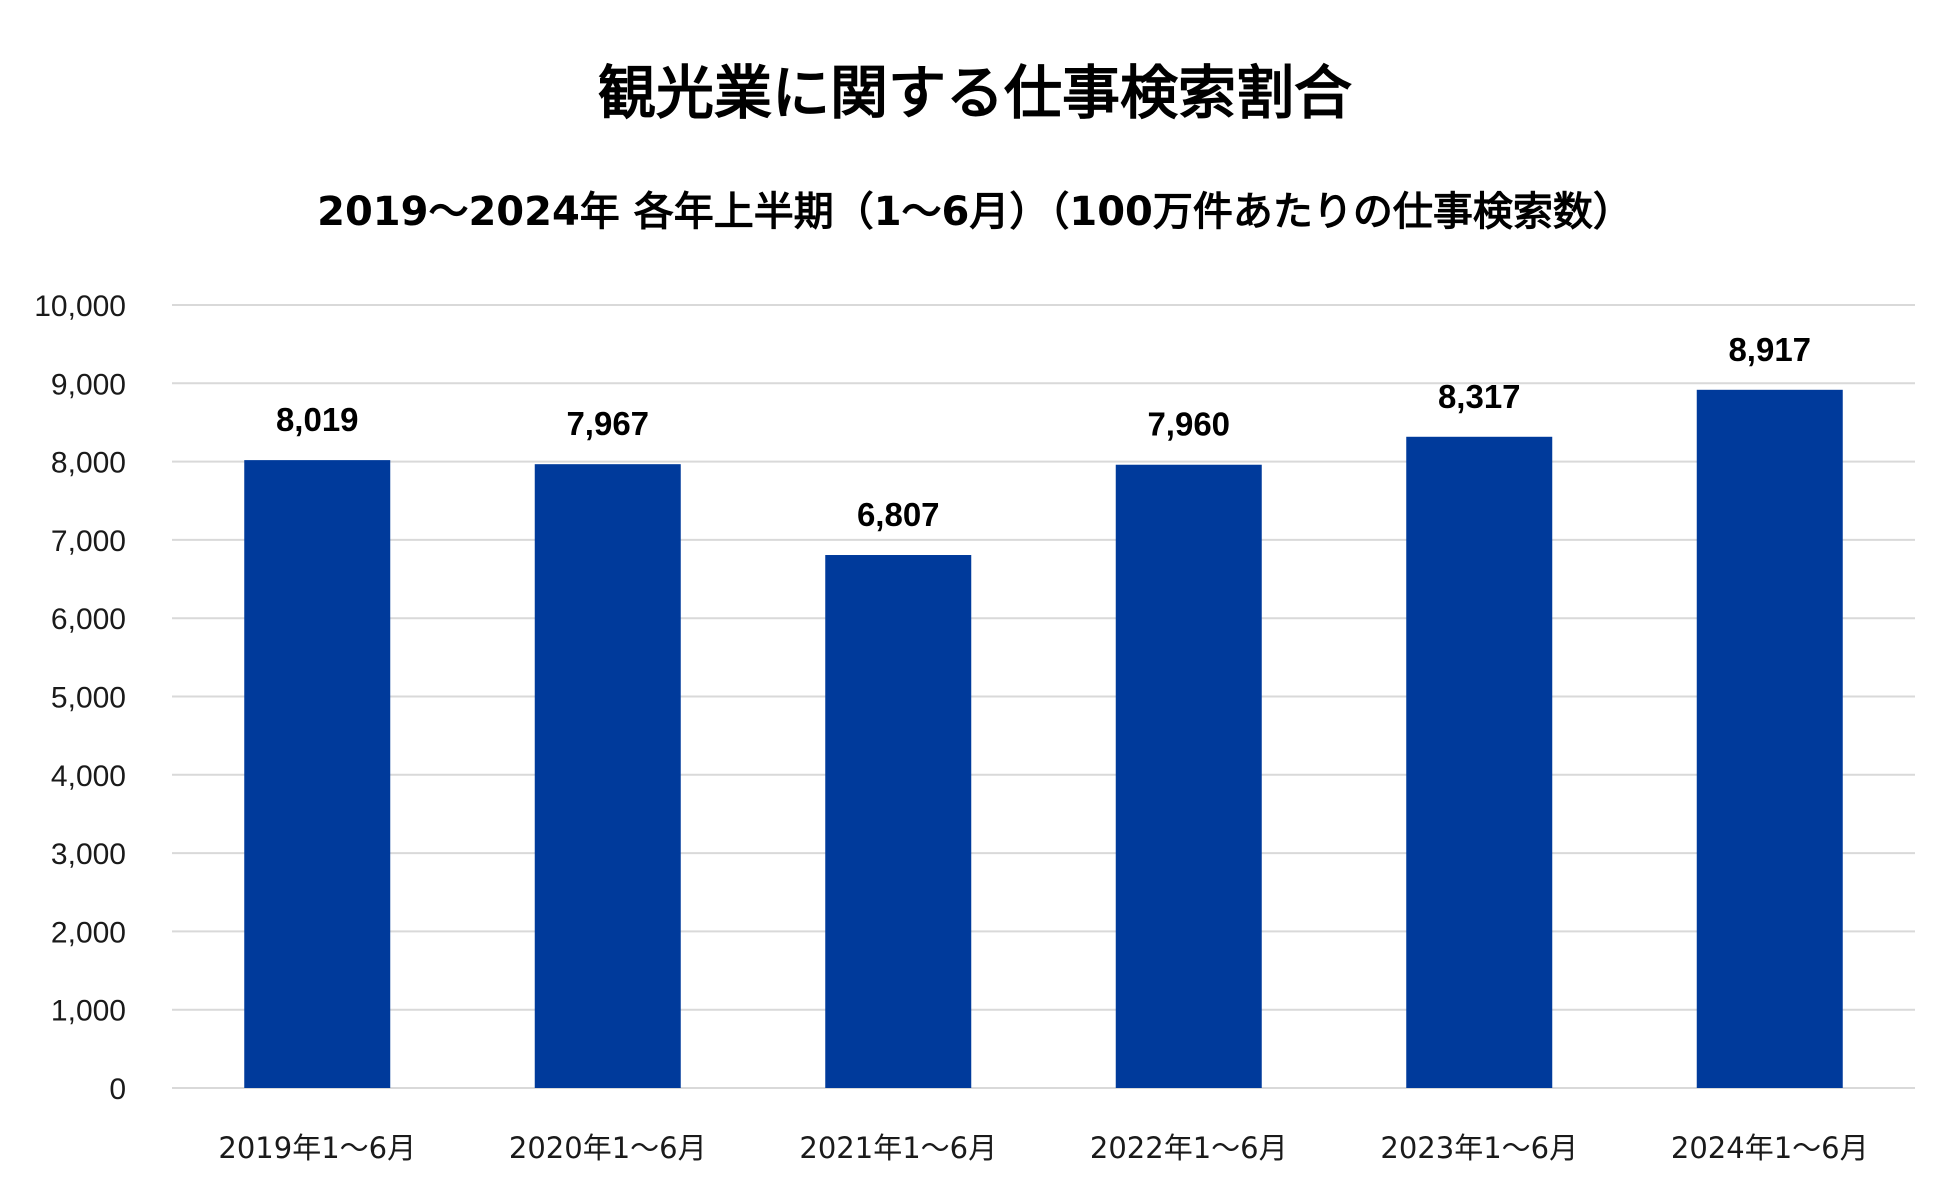  Describe the element at coordinates (88, 1011) in the screenshot. I see `y-tick-label: 1,000` at that location.